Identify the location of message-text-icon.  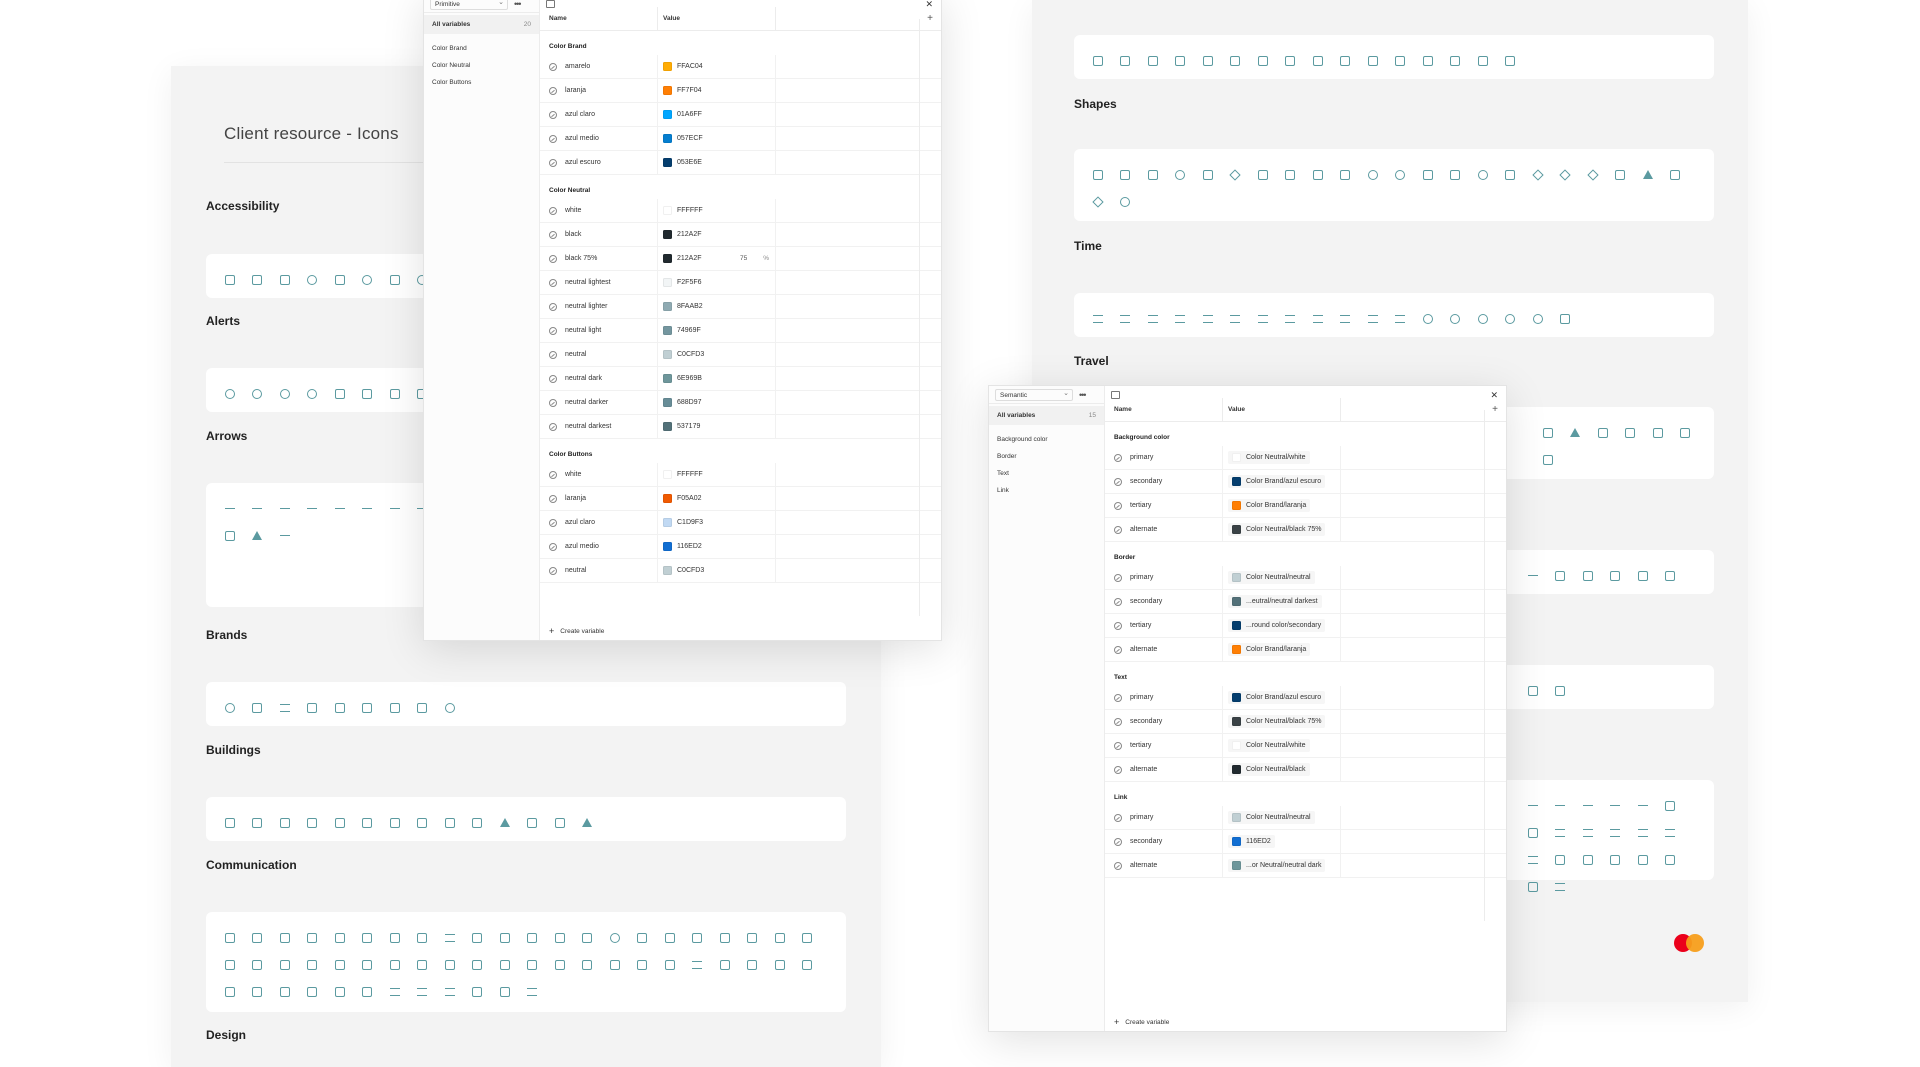
(258, 991).